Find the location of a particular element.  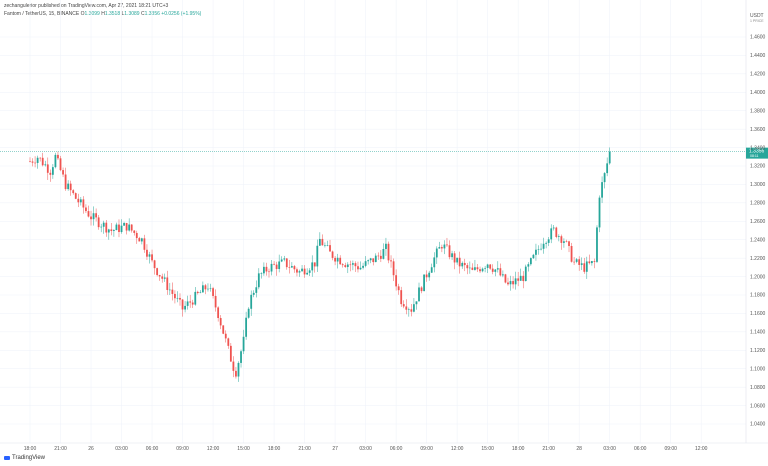

x-tick-label: 27 is located at coordinates (335, 449).